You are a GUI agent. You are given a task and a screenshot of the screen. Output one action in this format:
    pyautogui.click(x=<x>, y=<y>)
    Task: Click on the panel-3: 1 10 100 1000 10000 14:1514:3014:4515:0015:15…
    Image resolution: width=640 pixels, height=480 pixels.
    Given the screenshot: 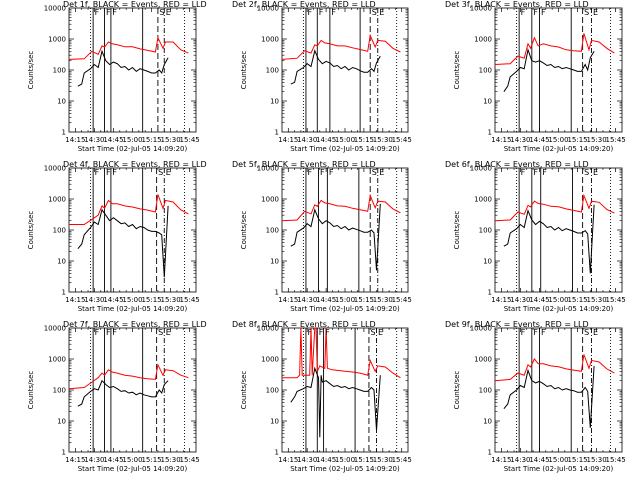 What is the action you would take?
    pyautogui.click(x=535, y=76)
    